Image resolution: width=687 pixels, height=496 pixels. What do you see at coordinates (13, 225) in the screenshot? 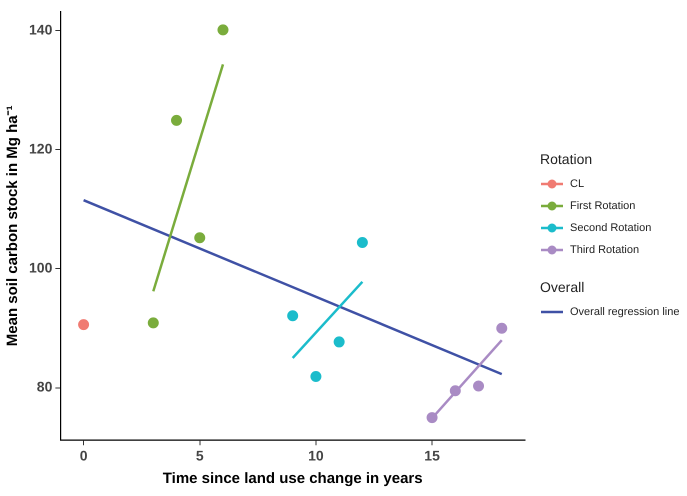
I see `y-axis-title: Mean soil carbon stock in Mg ha⁻¹` at bounding box center [13, 225].